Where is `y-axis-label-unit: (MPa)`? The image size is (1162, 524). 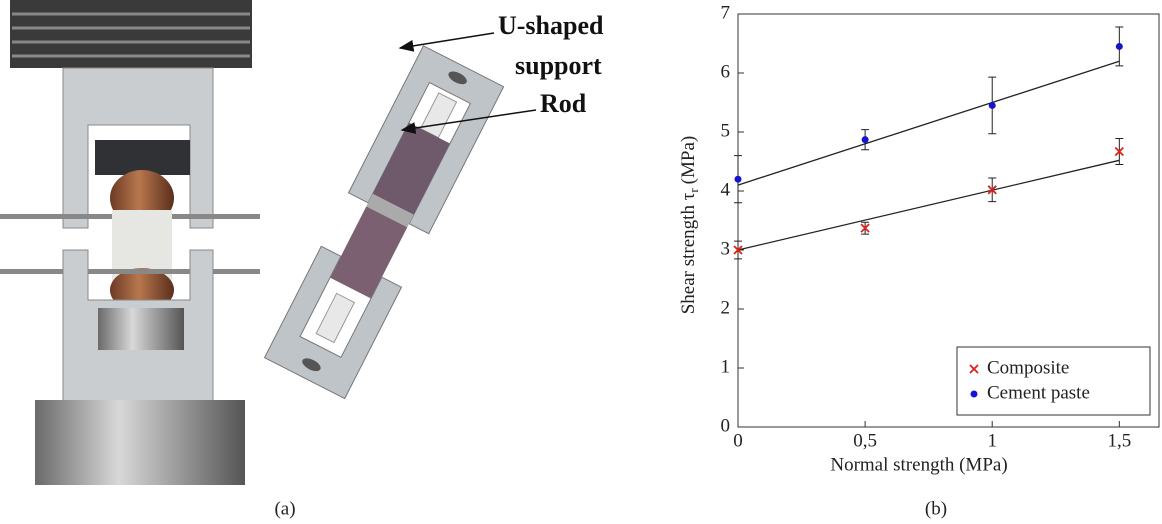 y-axis-label-unit: (MPa) is located at coordinates (688, 160).